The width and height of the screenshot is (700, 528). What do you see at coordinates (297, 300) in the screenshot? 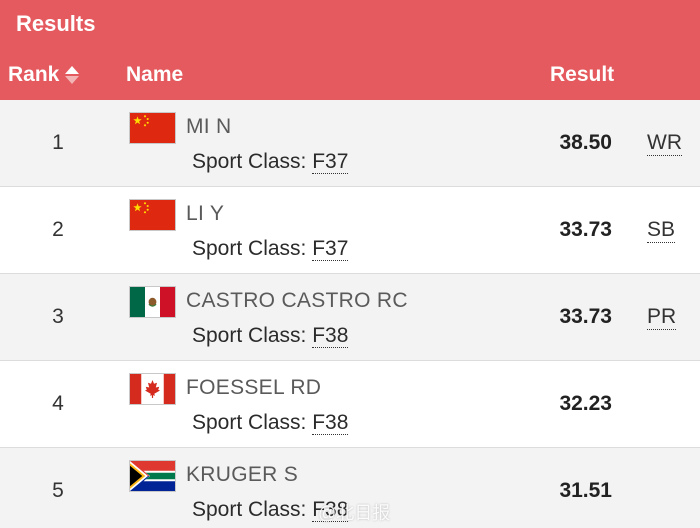
I see `athlete-name: CASTRO CASTRO RC` at bounding box center [297, 300].